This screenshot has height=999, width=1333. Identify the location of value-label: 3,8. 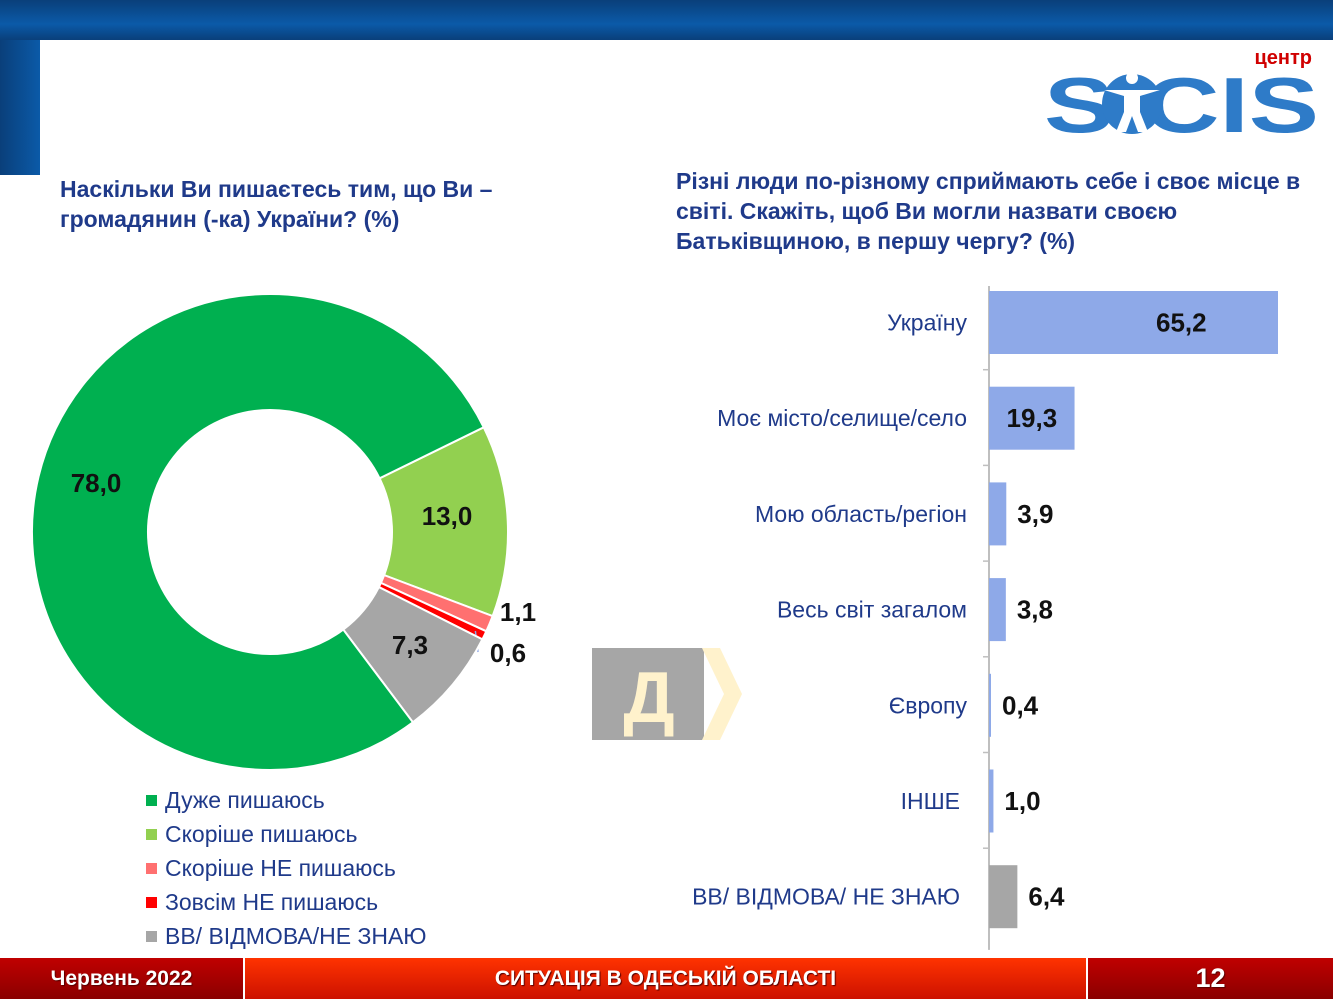
(1035, 610).